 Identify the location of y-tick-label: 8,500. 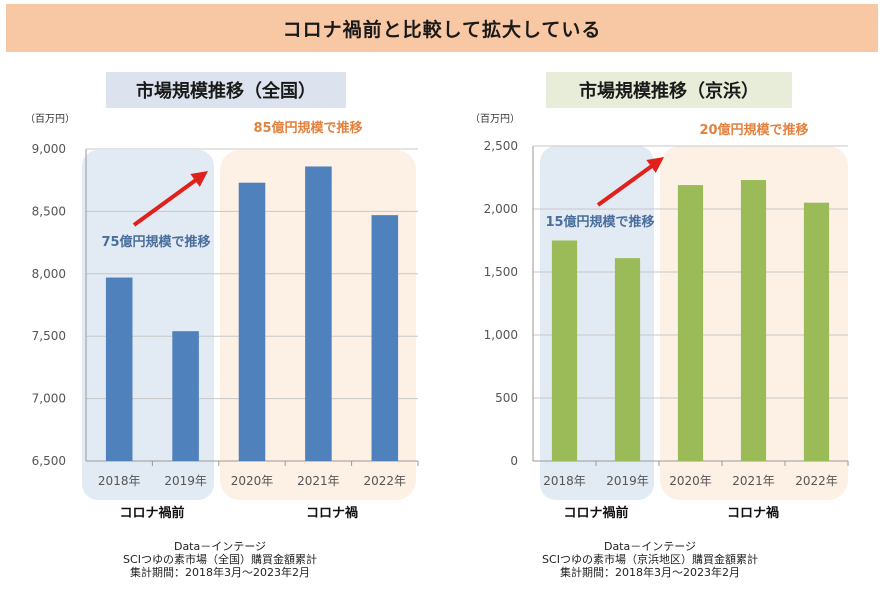
(49, 211).